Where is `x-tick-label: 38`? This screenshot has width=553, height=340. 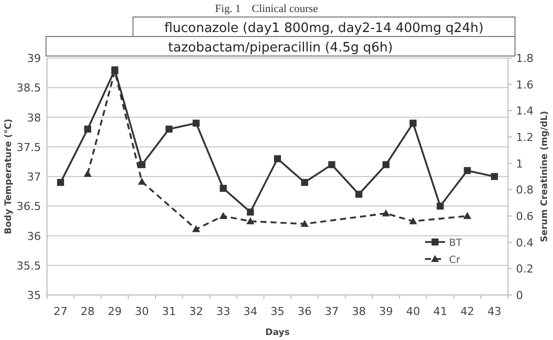 x-tick-label: 38 is located at coordinates (359, 311).